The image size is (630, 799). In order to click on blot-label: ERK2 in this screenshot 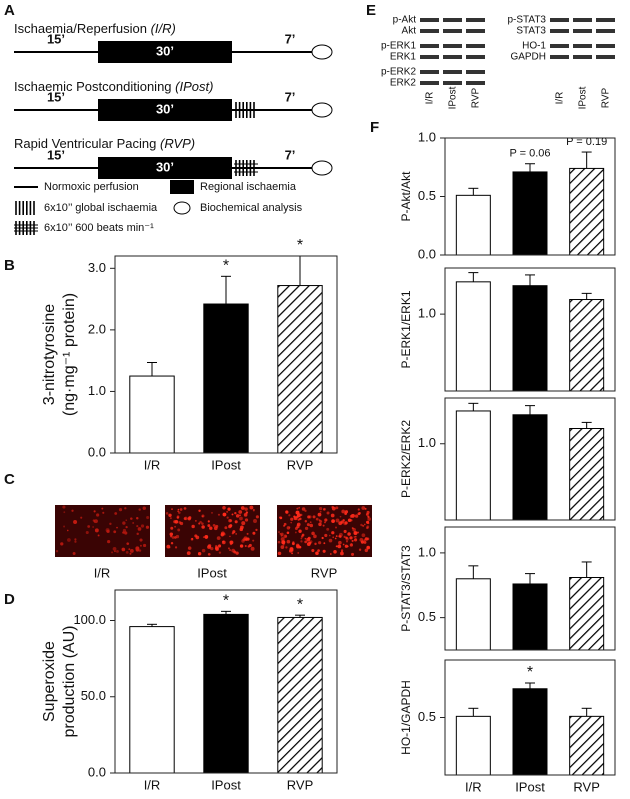, I will do `click(403, 83)`.